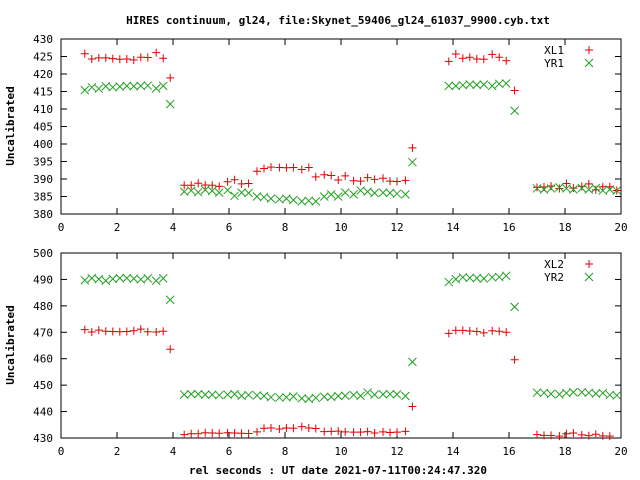 This screenshot has height=480, width=640. What do you see at coordinates (554, 264) in the screenshot?
I see `legend-label: XL2` at bounding box center [554, 264].